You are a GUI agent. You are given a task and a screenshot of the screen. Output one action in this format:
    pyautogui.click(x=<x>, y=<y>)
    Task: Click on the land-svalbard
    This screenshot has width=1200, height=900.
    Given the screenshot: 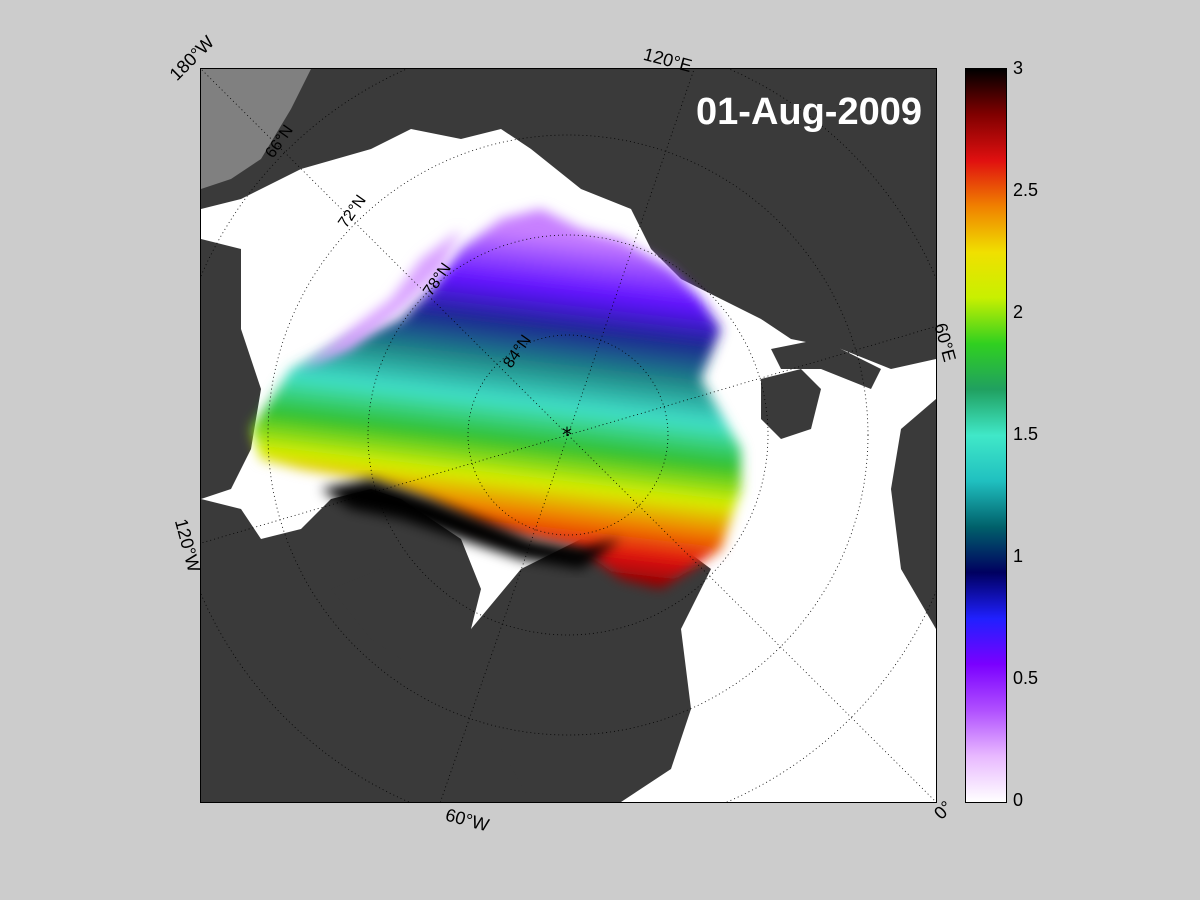 What is the action you would take?
    pyautogui.click(x=791, y=404)
    